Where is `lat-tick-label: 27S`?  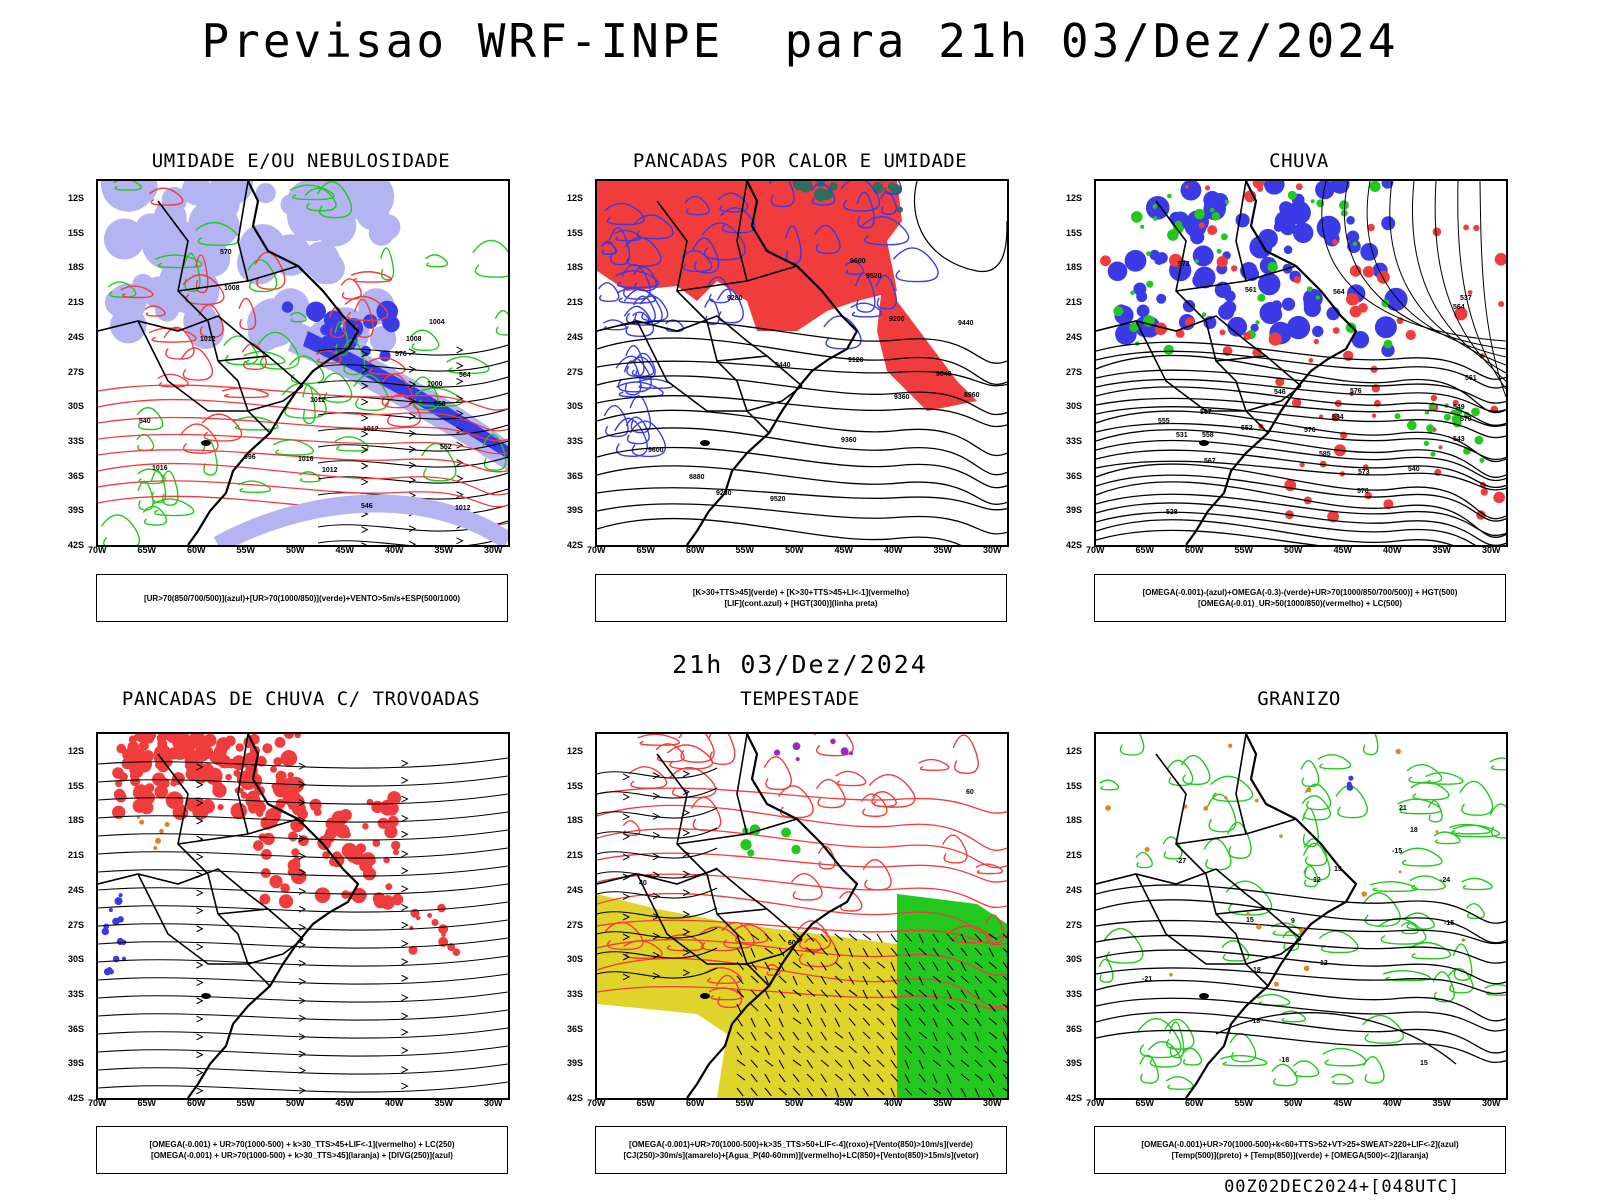
lat-tick-label: 27S is located at coordinates (575, 924).